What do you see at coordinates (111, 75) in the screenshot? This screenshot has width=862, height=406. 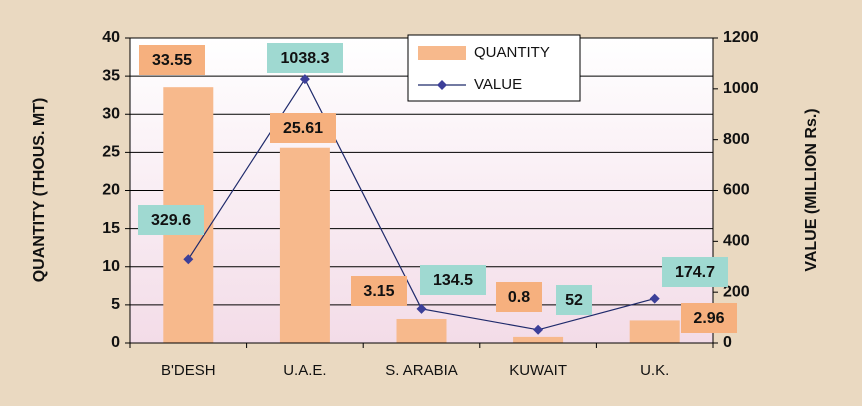 I see `y-tick-label: 35` at bounding box center [111, 75].